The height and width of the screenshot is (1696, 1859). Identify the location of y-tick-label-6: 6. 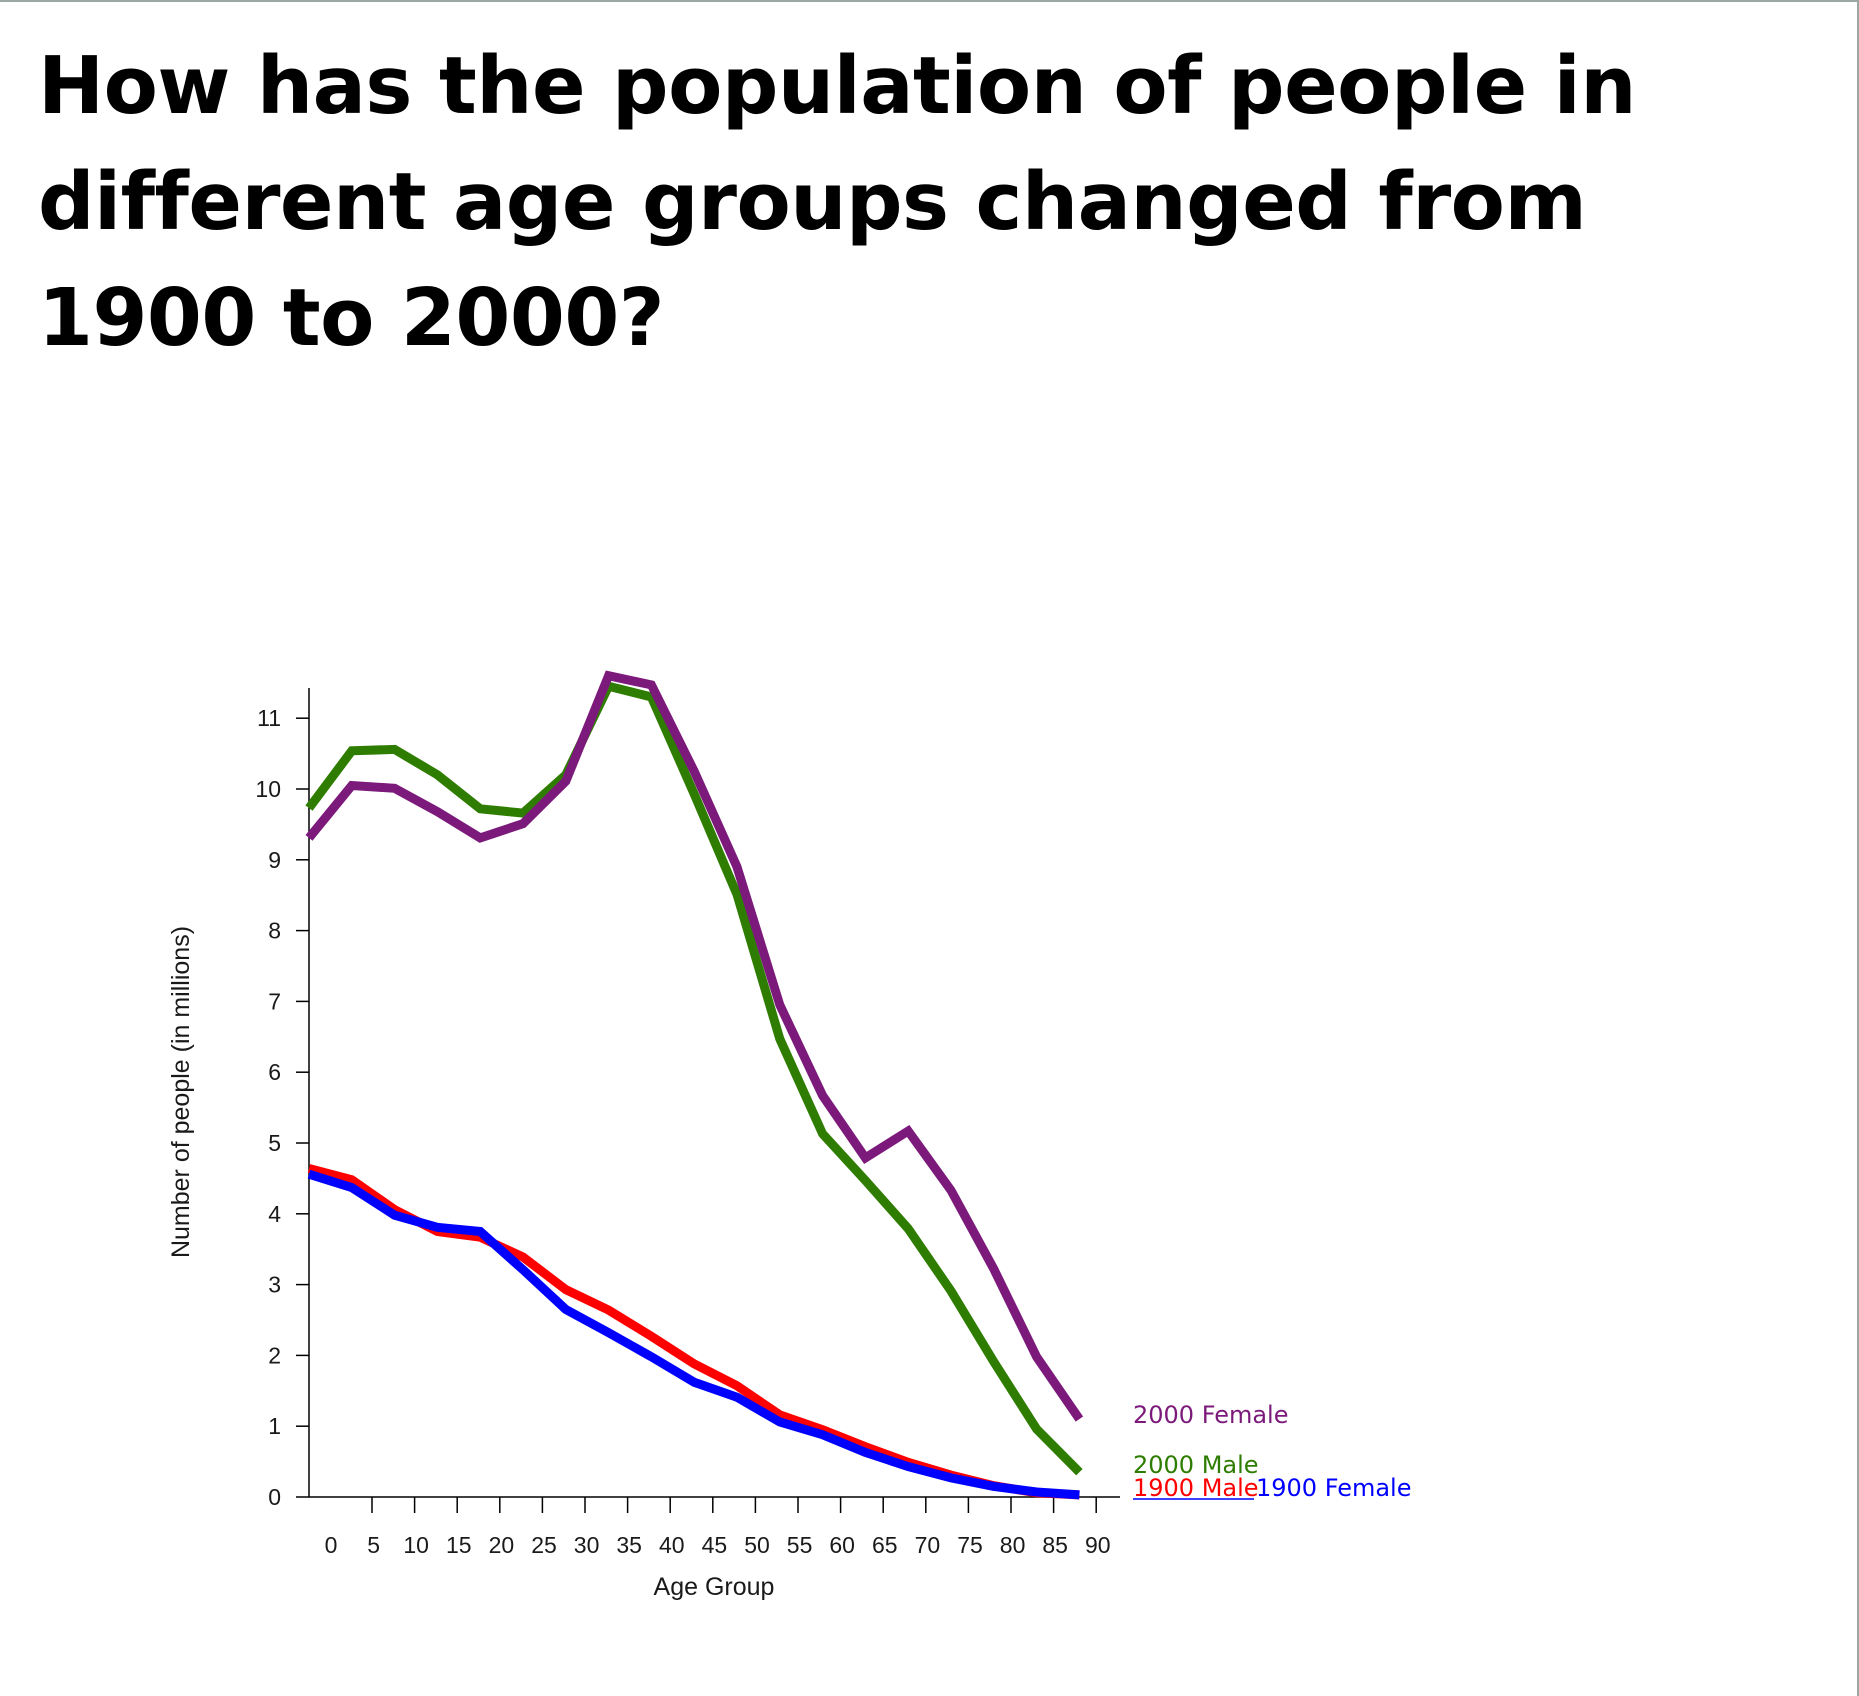
(274, 1072).